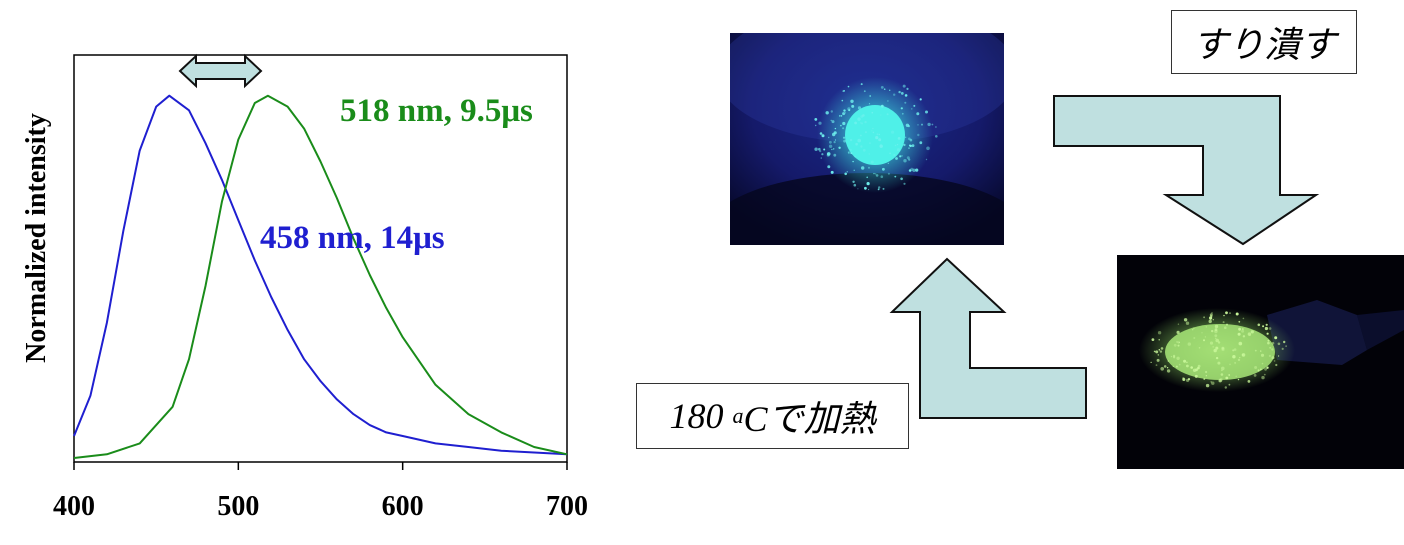 This screenshot has width=1404, height=545. I want to click on x-axis-ticks: 400 500 600 700, so click(320, 492).